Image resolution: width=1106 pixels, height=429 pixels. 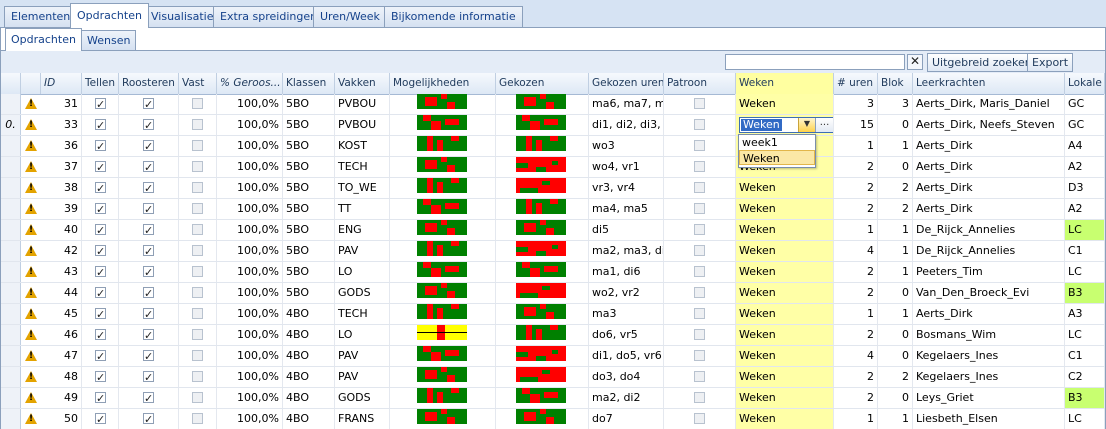 I want to click on header-roosteren: Roosteren, so click(x=149, y=83).